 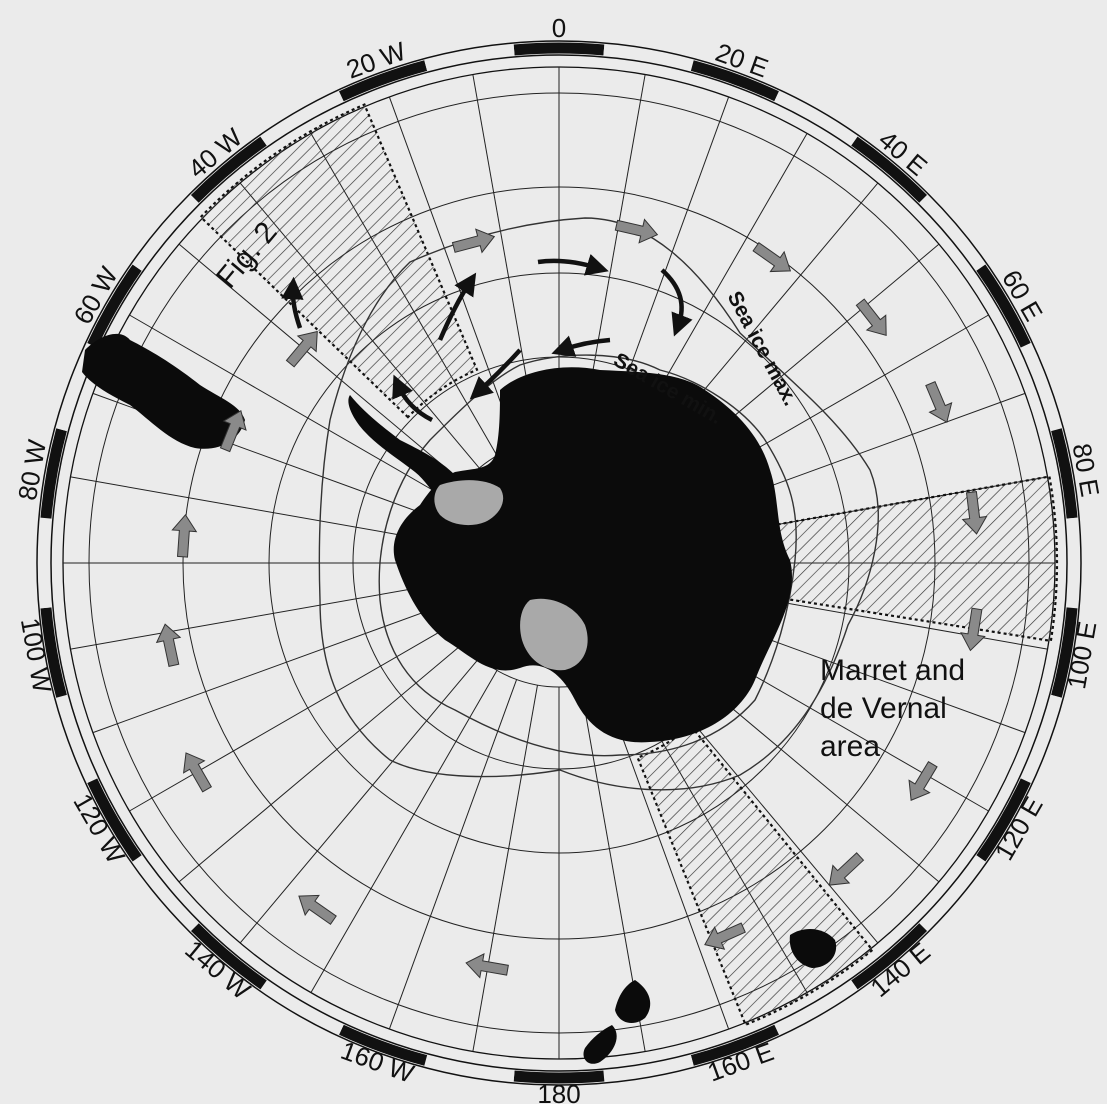 I want to click on meridian-label: 180, so click(x=558, y=1091).